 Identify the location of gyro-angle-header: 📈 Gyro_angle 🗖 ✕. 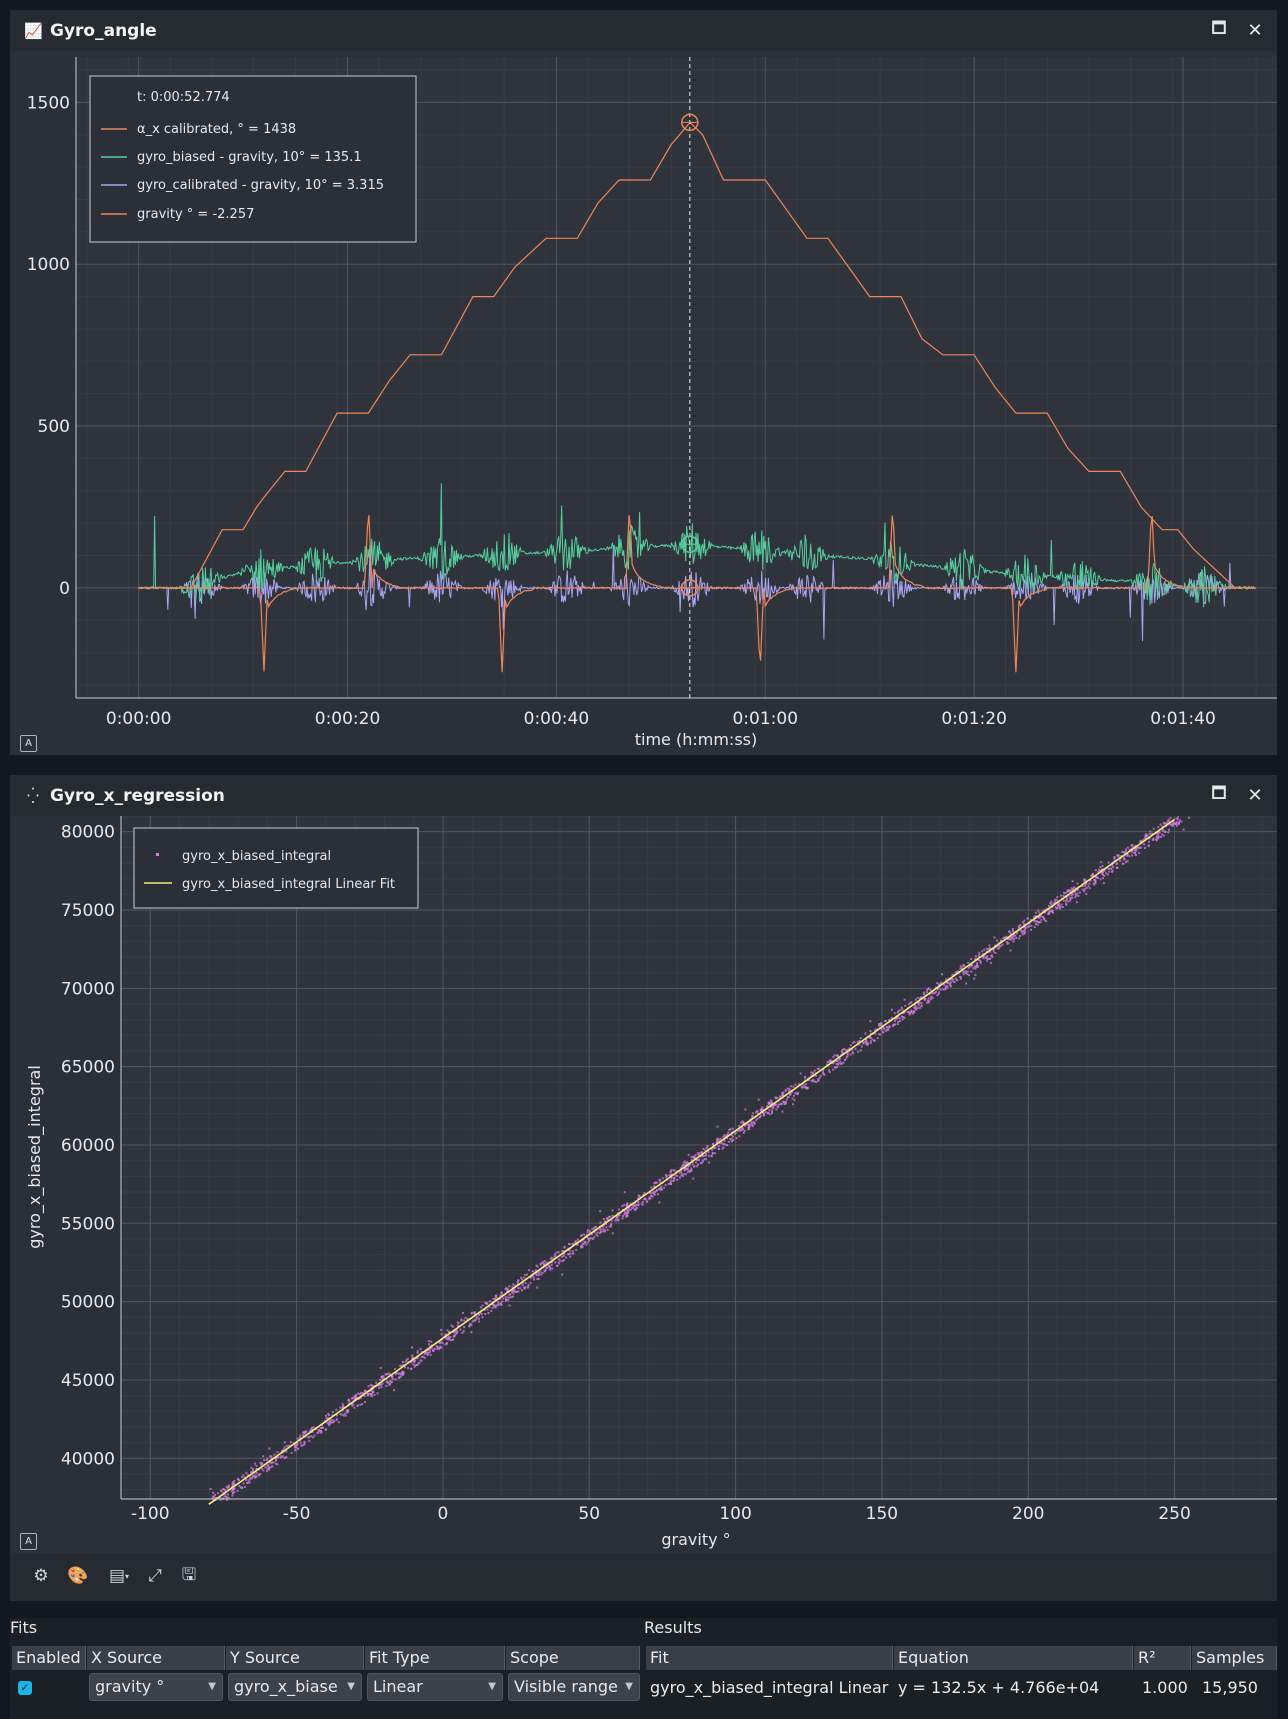
(643, 30).